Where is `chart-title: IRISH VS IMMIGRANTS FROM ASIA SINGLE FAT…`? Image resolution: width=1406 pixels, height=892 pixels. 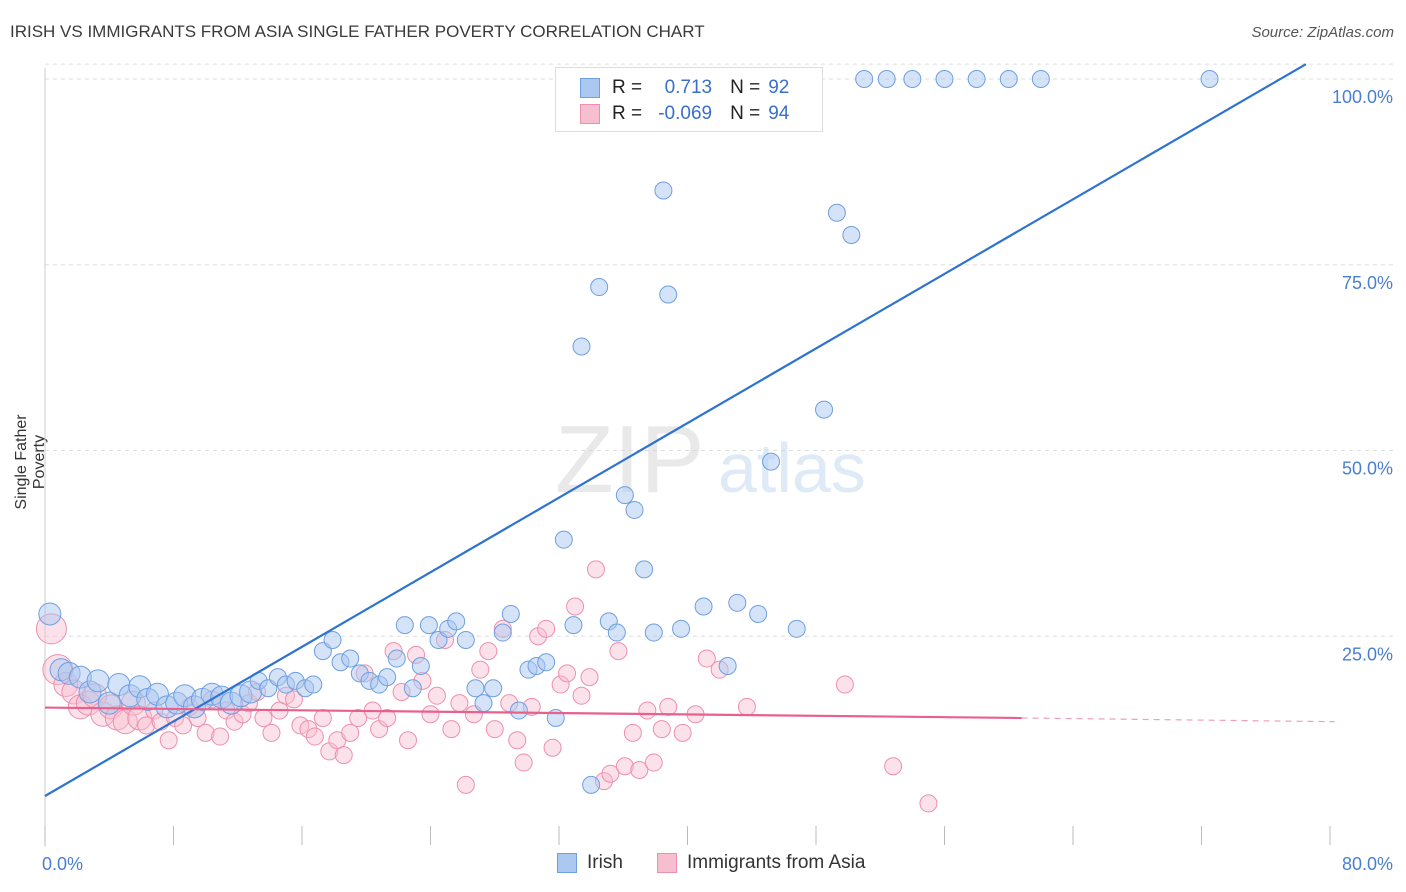
chart-title: IRISH VS IMMIGRANTS FROM ASIA SINGLE FAT… is located at coordinates (357, 31).